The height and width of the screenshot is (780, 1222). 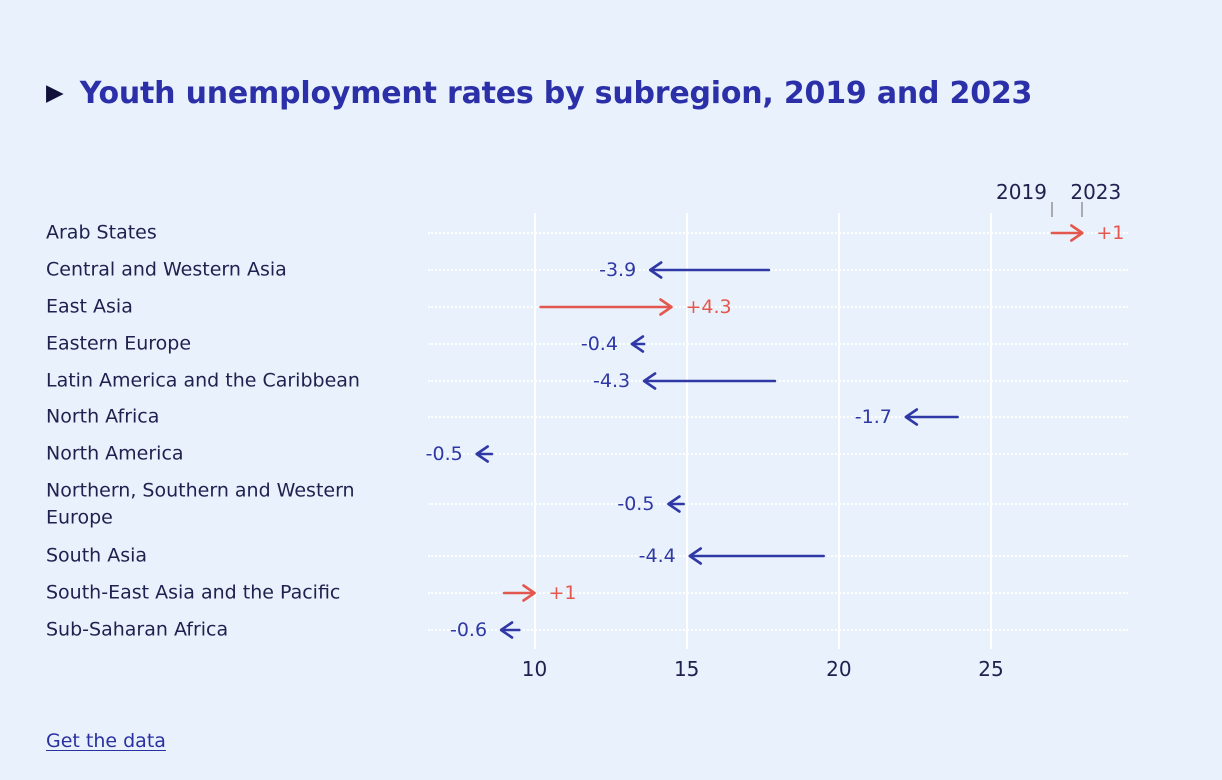 What do you see at coordinates (534, 669) in the screenshot?
I see `x-tick-label: 10` at bounding box center [534, 669].